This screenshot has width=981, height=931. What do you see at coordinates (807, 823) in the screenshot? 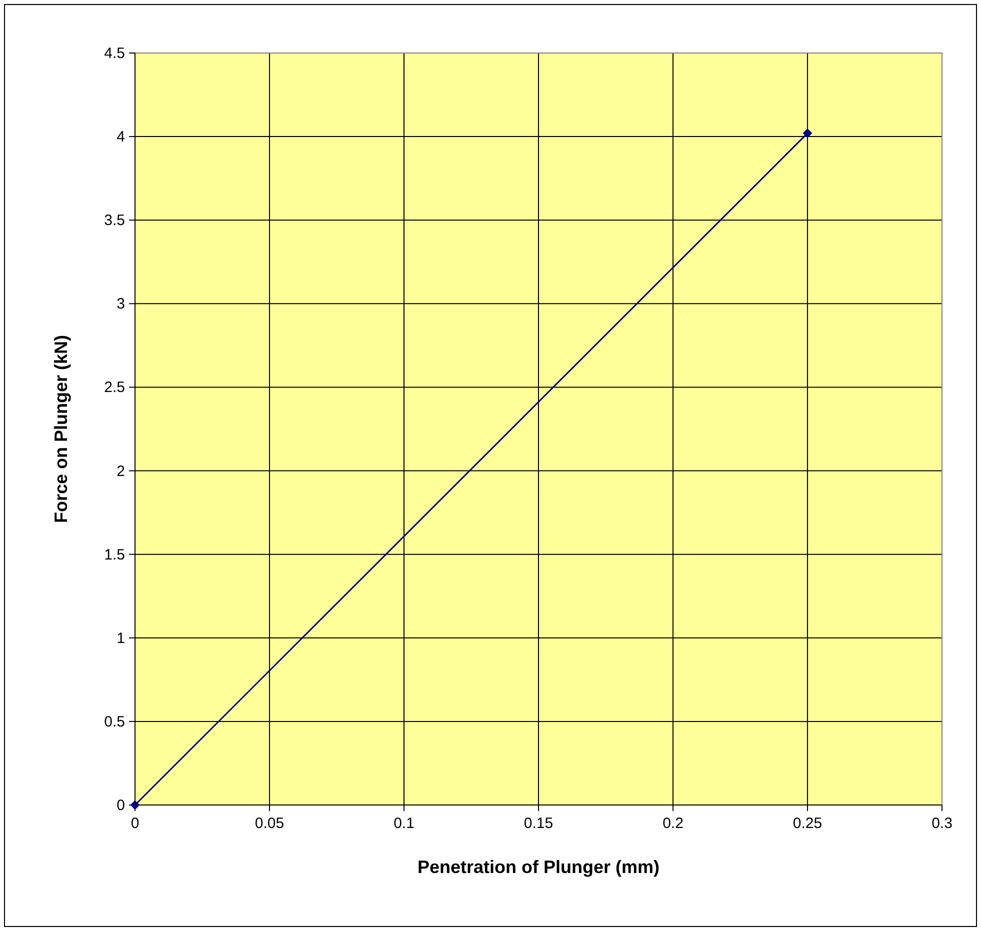
I see `x-tick-label: 0.25` at bounding box center [807, 823].